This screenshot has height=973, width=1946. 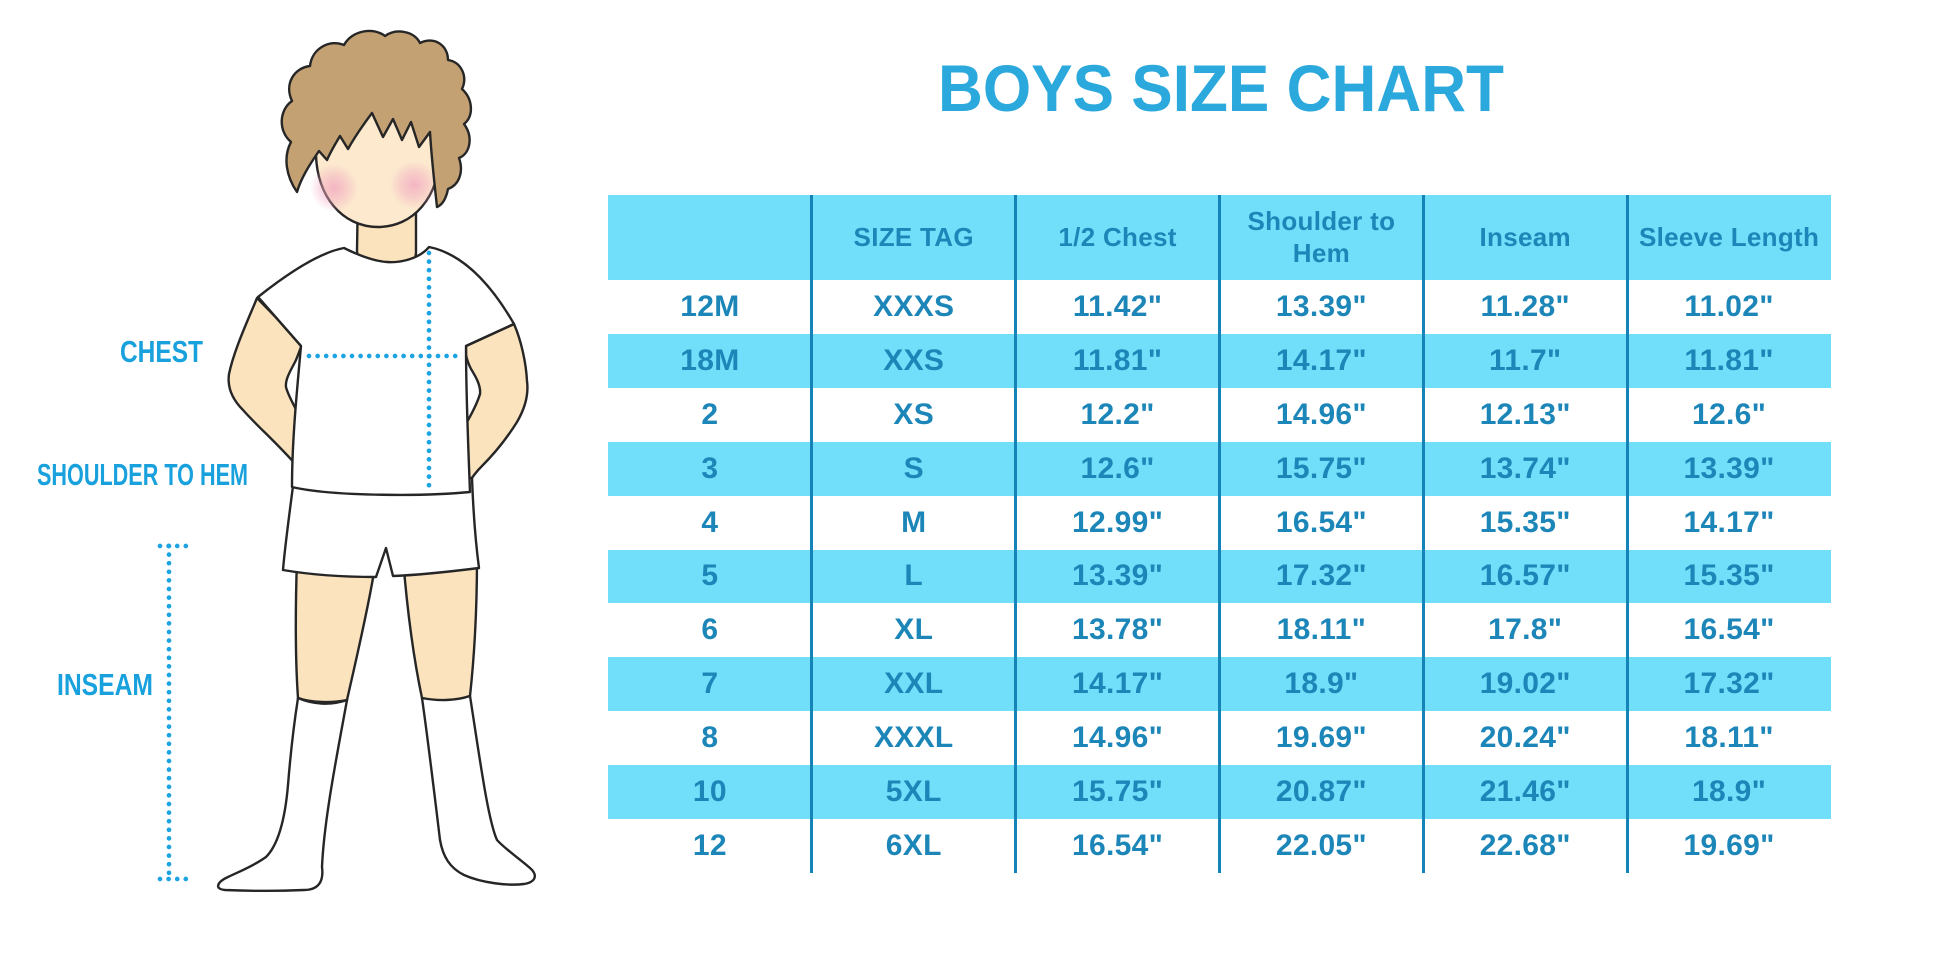 I want to click on table-cell: 2, so click(x=710, y=414).